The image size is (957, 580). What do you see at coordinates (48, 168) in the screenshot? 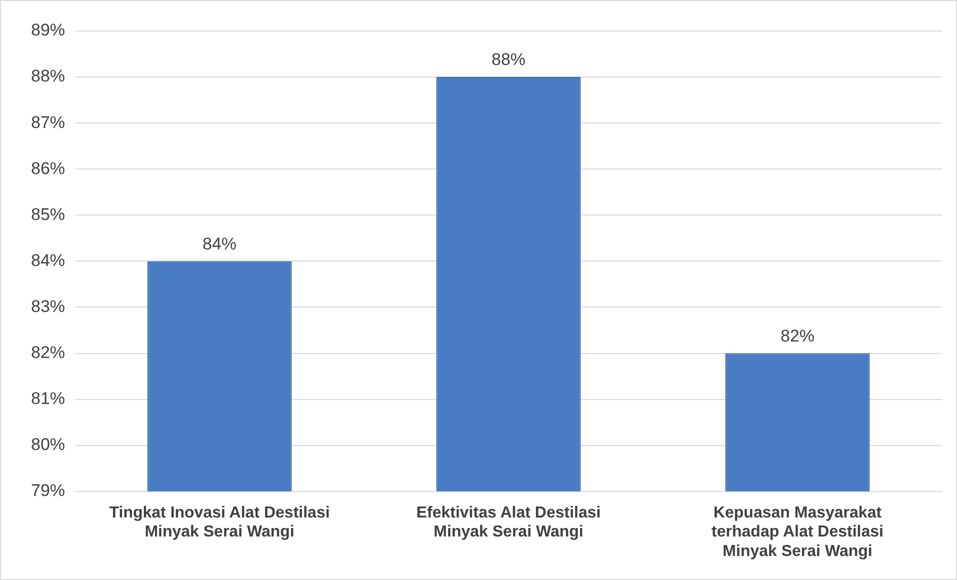
I see `y-tick-label: 86%` at bounding box center [48, 168].